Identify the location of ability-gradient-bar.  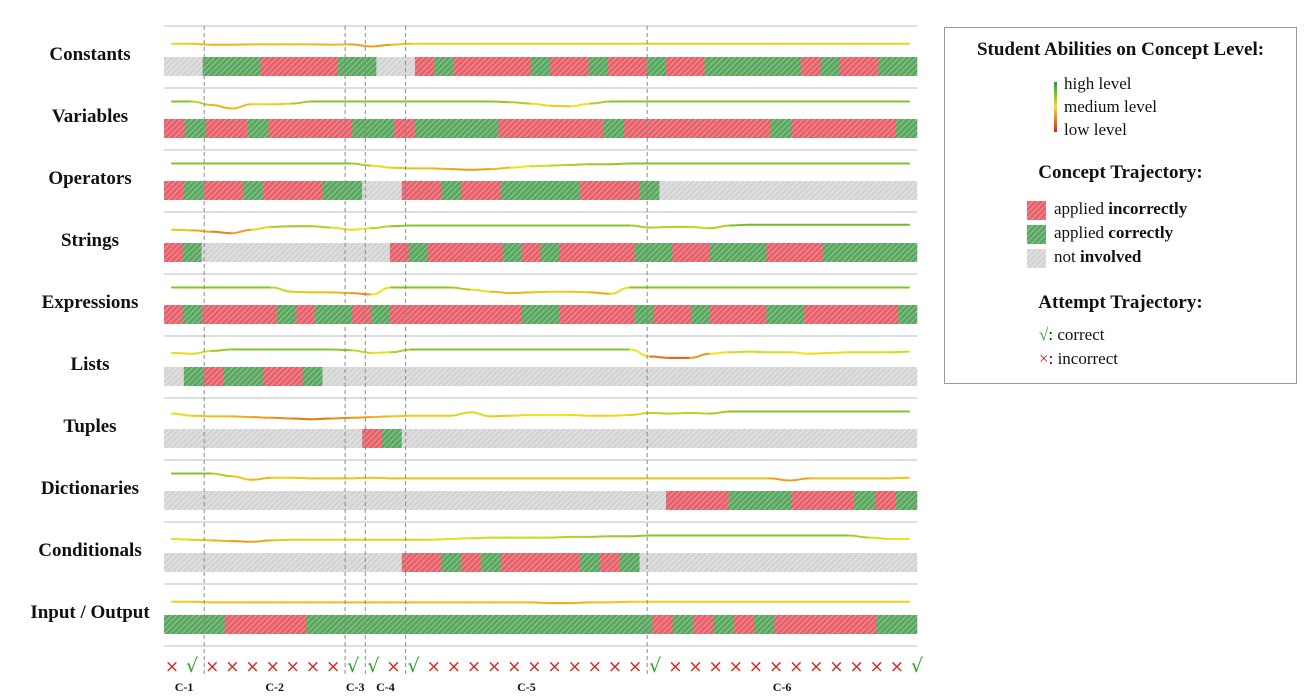
(1055, 107).